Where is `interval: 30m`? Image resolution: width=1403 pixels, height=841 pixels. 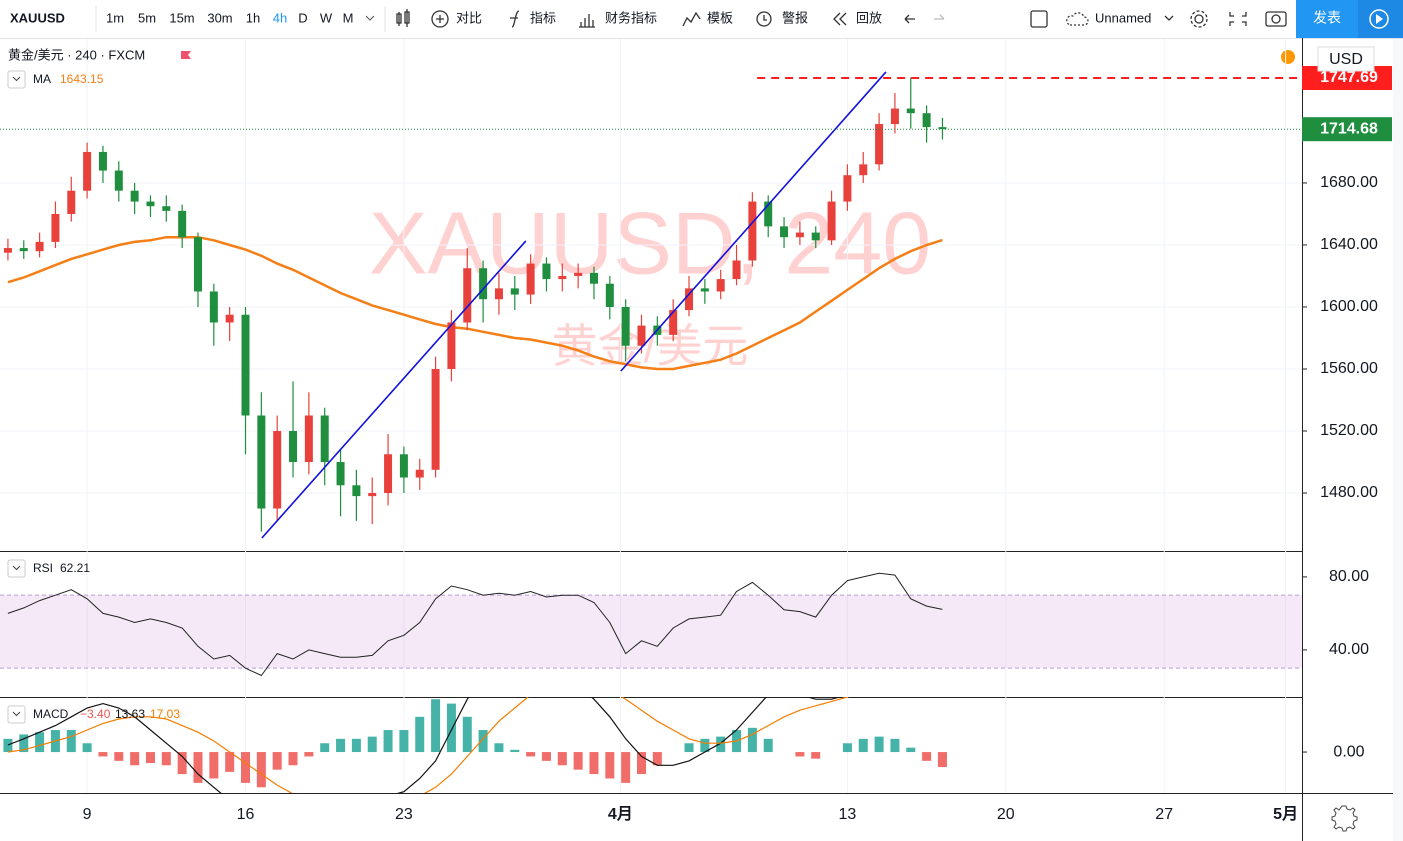
interval: 30m is located at coordinates (219, 17).